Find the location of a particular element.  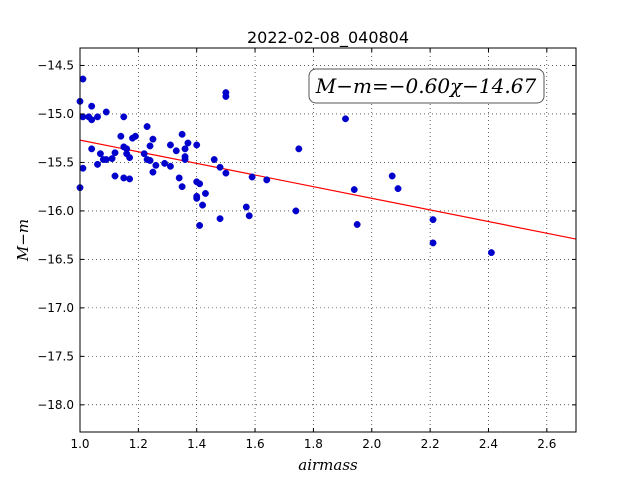

x-tick-label: 2.4 is located at coordinates (488, 444).